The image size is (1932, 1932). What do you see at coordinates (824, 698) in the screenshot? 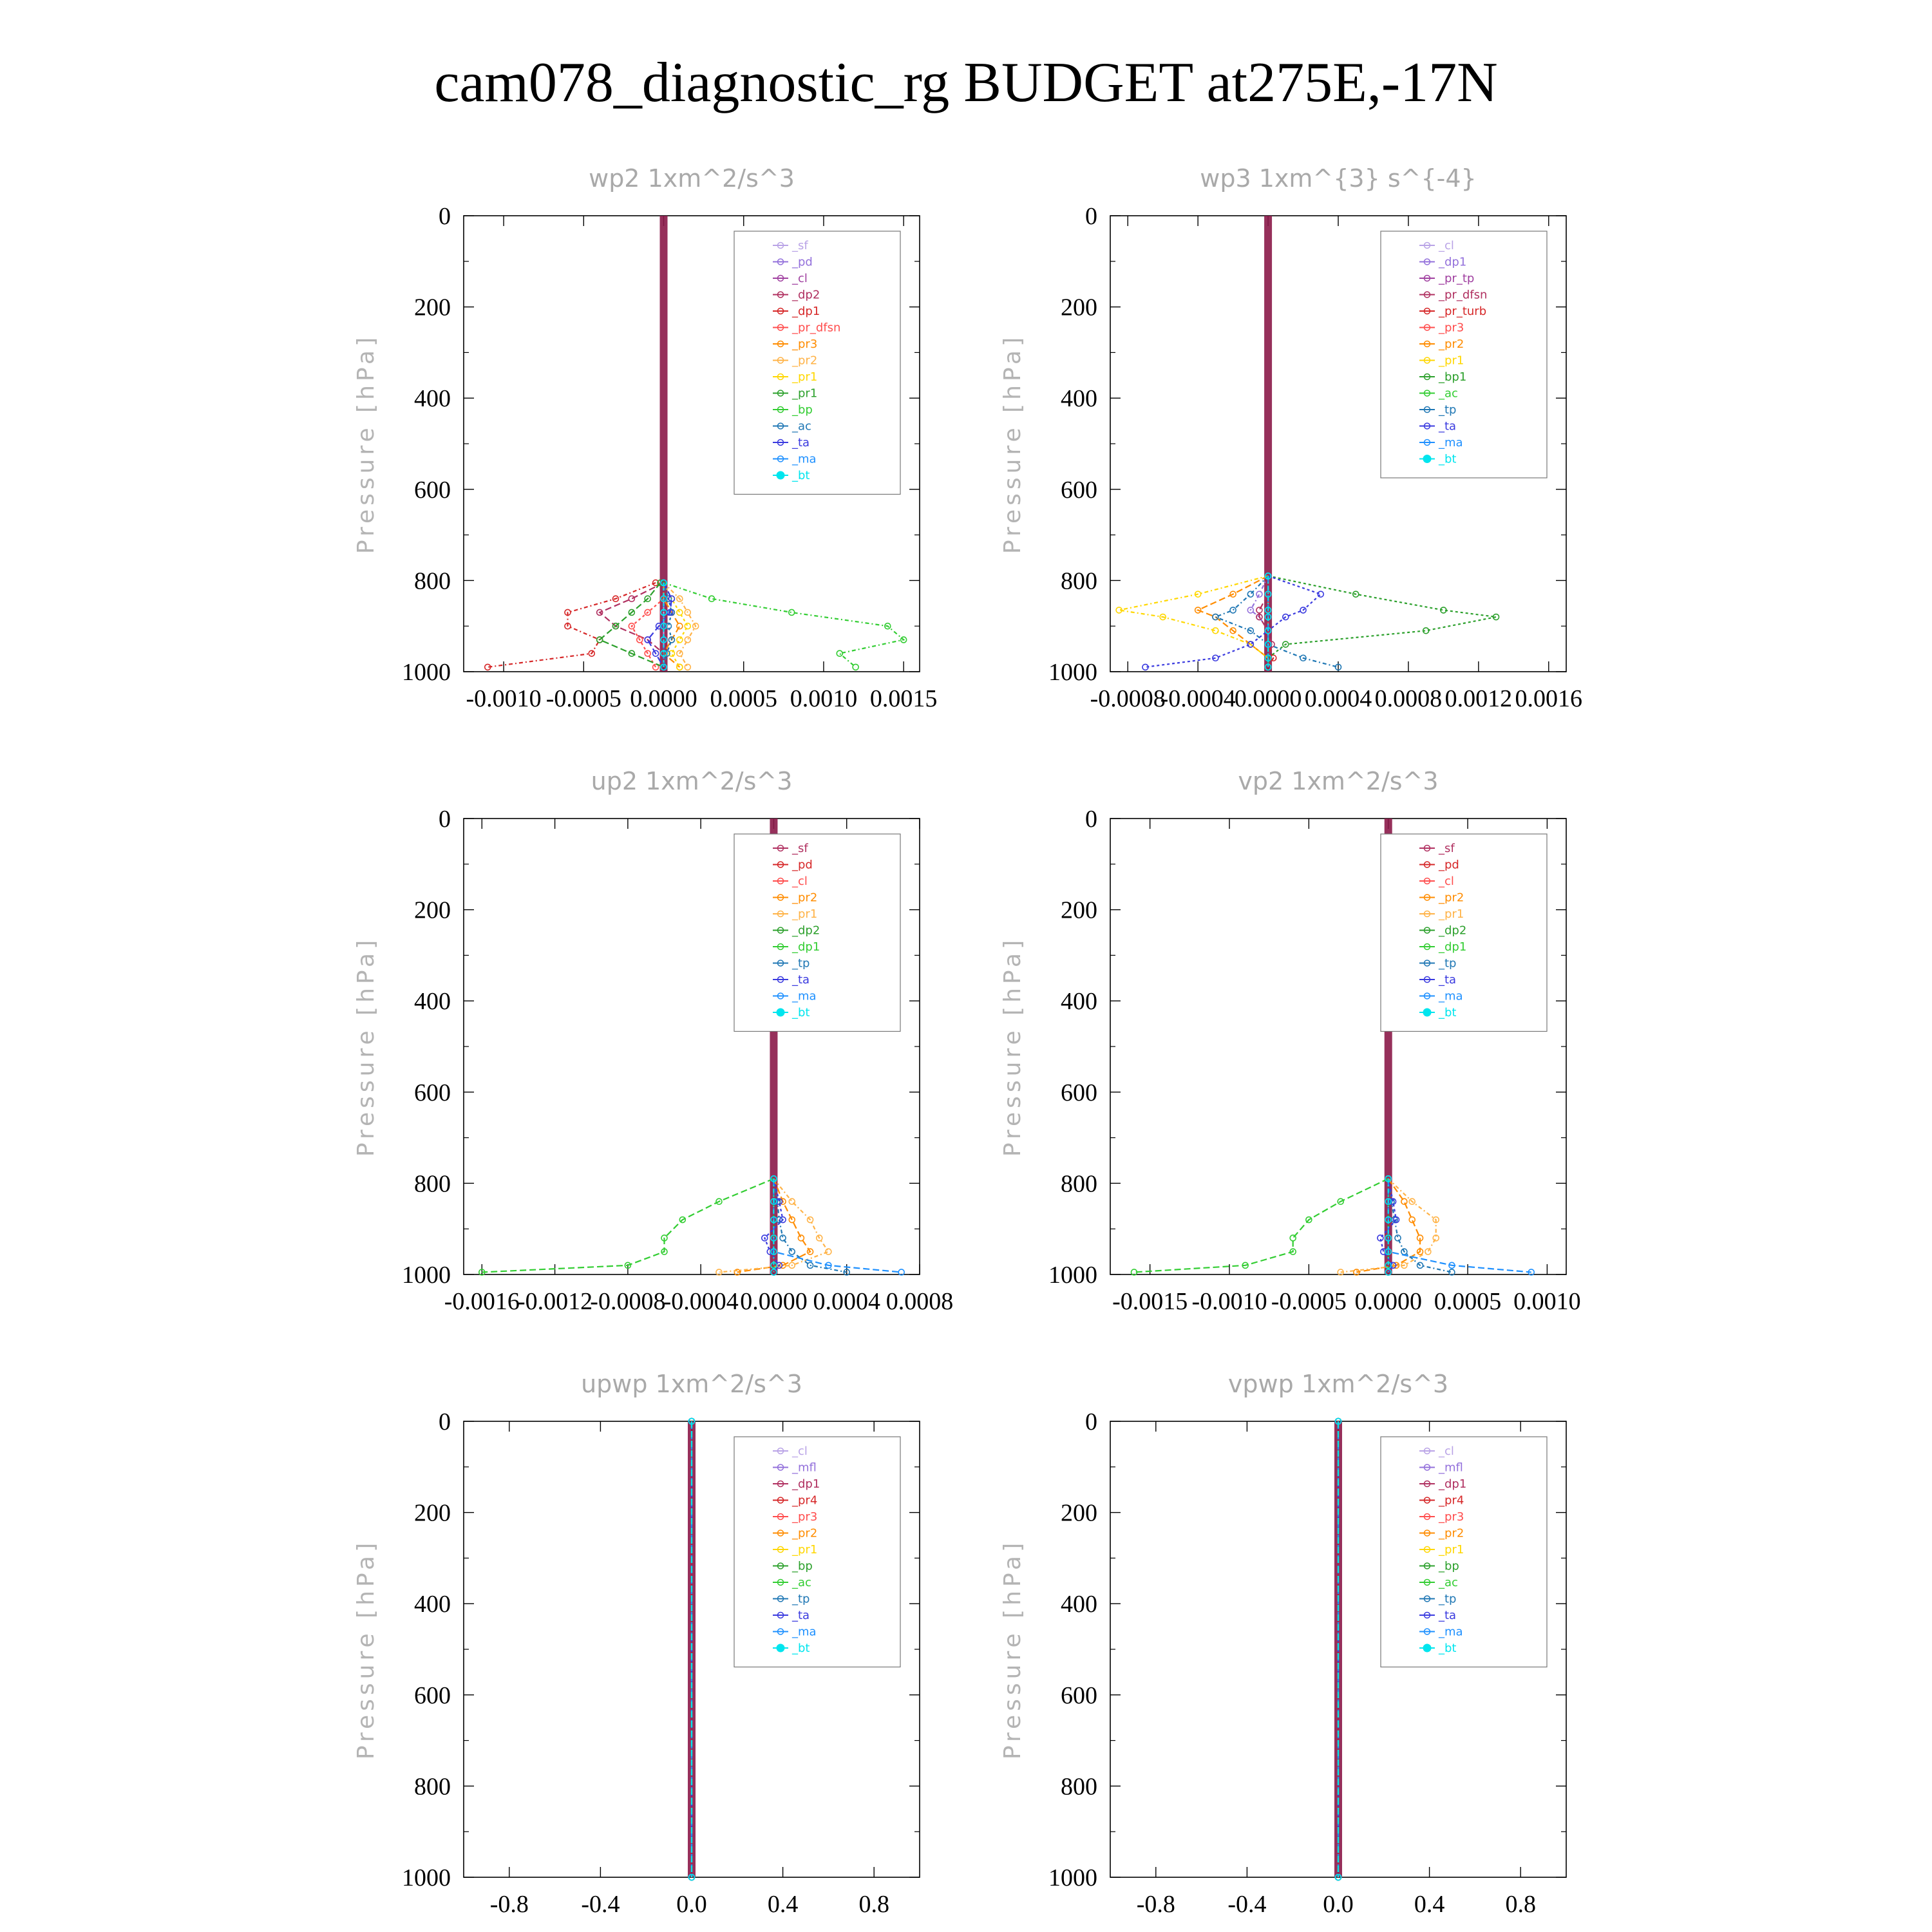
I see `x-tick-label: 0.0010` at bounding box center [824, 698].